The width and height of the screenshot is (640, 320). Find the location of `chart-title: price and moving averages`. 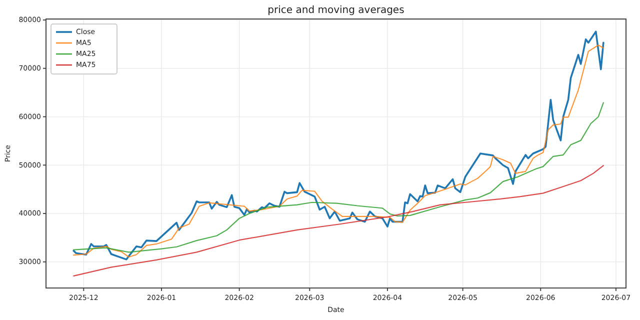

chart-title: price and moving averages is located at coordinates (336, 10).